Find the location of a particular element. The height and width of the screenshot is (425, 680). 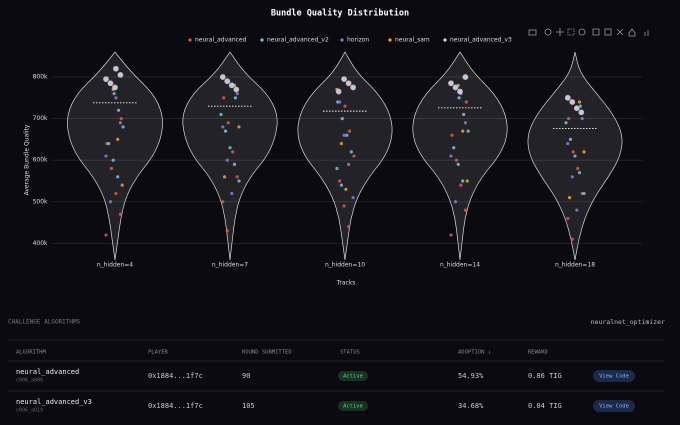

tool-zoom-out is located at coordinates (608, 32).